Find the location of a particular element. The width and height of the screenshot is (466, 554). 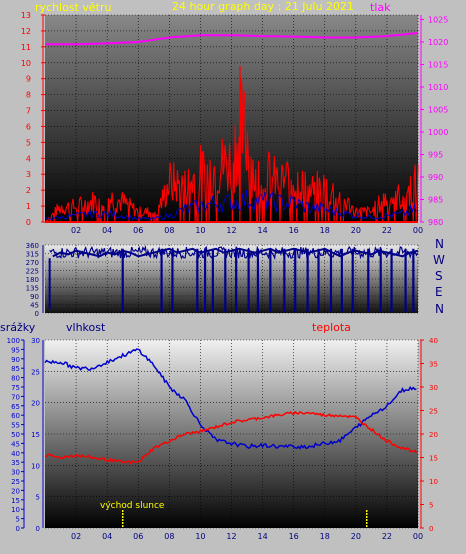

humidity-tick: 25 is located at coordinates (35, 372).